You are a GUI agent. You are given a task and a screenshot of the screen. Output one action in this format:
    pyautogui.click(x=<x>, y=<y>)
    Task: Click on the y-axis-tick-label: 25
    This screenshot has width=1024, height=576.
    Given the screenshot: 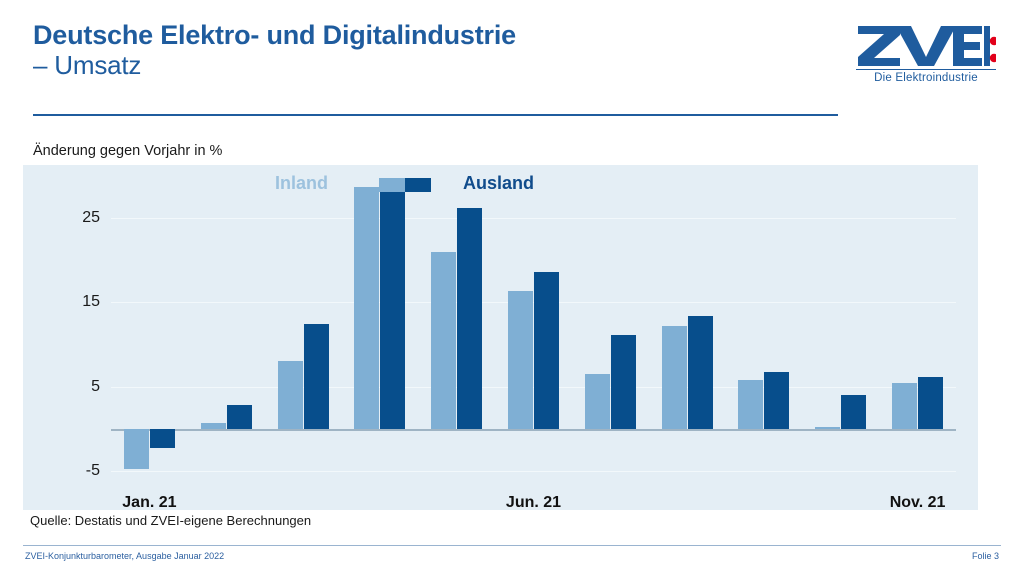 What is the action you would take?
    pyautogui.click(x=91, y=217)
    